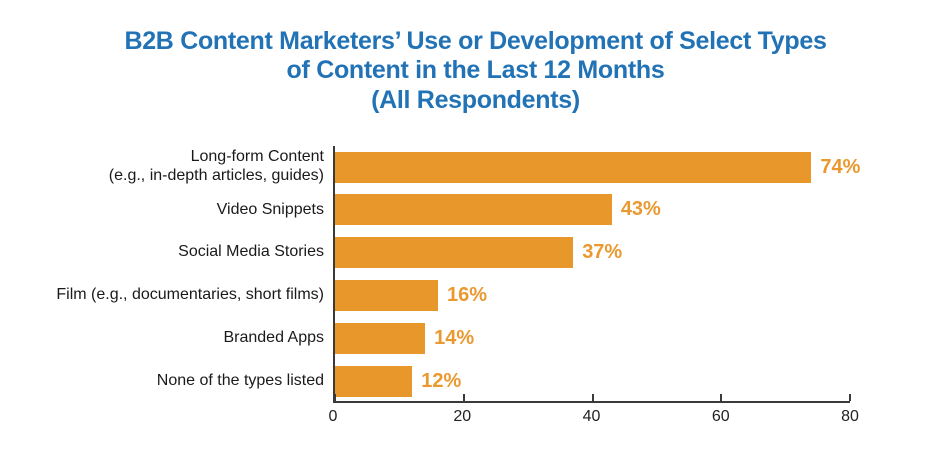 The image size is (951, 452). What do you see at coordinates (270, 209) in the screenshot?
I see `category-label: Video Snippets` at bounding box center [270, 209].